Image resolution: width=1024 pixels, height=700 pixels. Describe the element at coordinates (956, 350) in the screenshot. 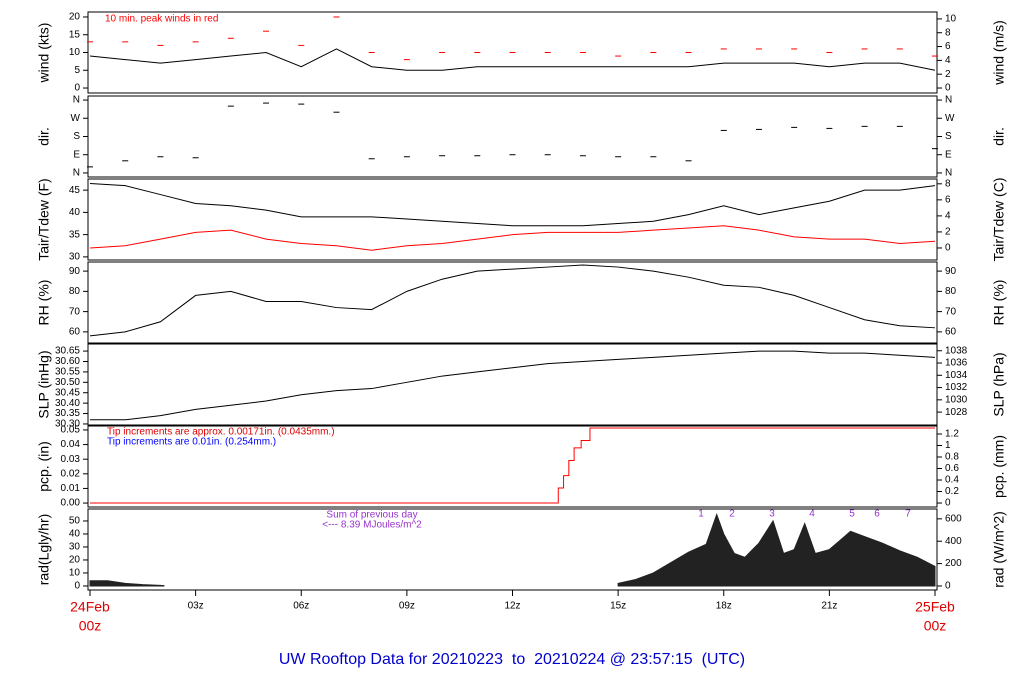

I see `y2-tick-label: 1038` at that location.